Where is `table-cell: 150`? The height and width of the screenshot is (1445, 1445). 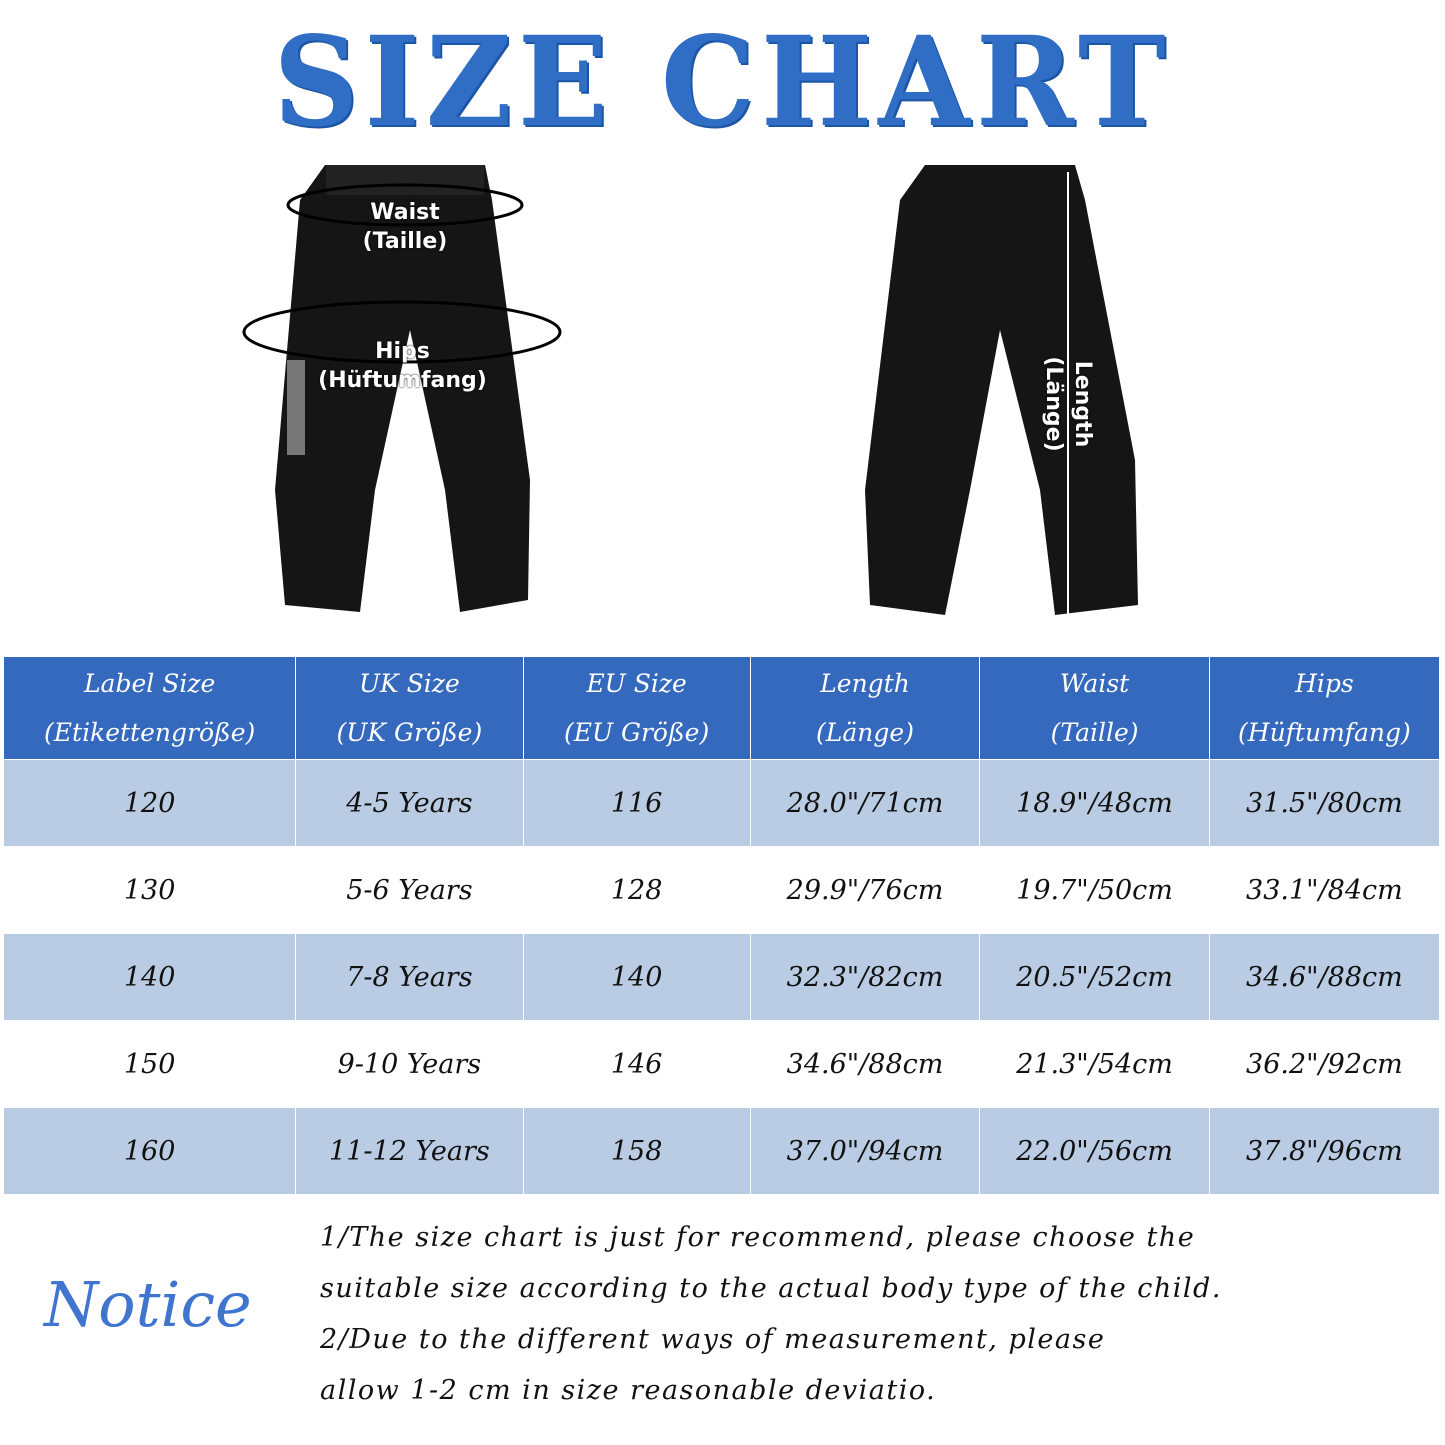
table-cell: 150 is located at coordinates (149, 1064).